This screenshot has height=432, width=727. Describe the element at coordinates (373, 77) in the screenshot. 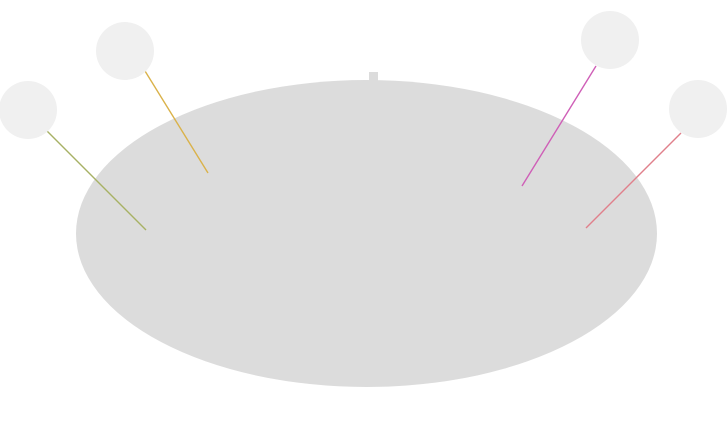

I see `region-blob-notch` at that location.